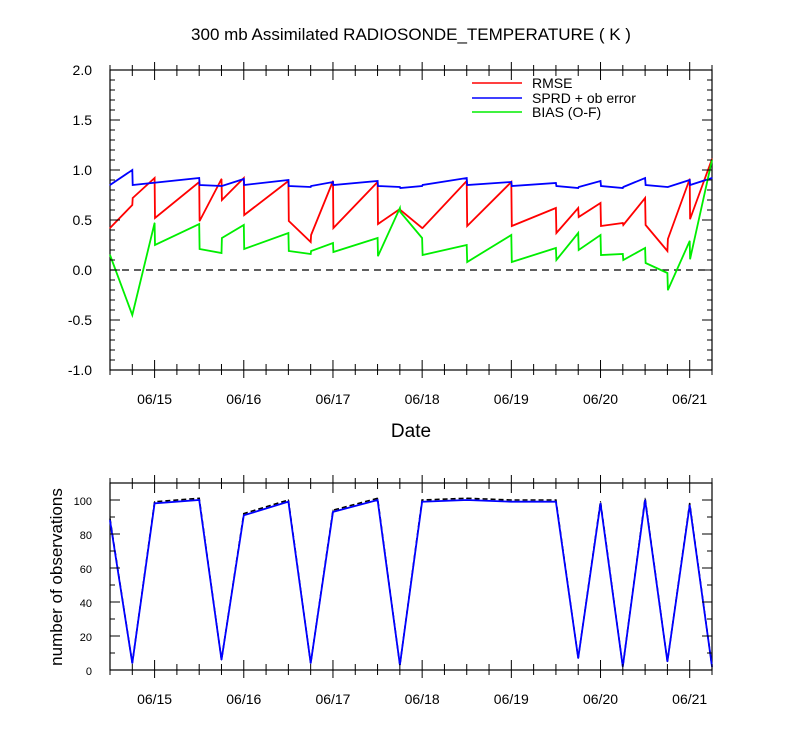 Image resolution: width=800 pixels, height=750 pixels. I want to click on legend-rmse-label: RMSE, so click(552, 83).